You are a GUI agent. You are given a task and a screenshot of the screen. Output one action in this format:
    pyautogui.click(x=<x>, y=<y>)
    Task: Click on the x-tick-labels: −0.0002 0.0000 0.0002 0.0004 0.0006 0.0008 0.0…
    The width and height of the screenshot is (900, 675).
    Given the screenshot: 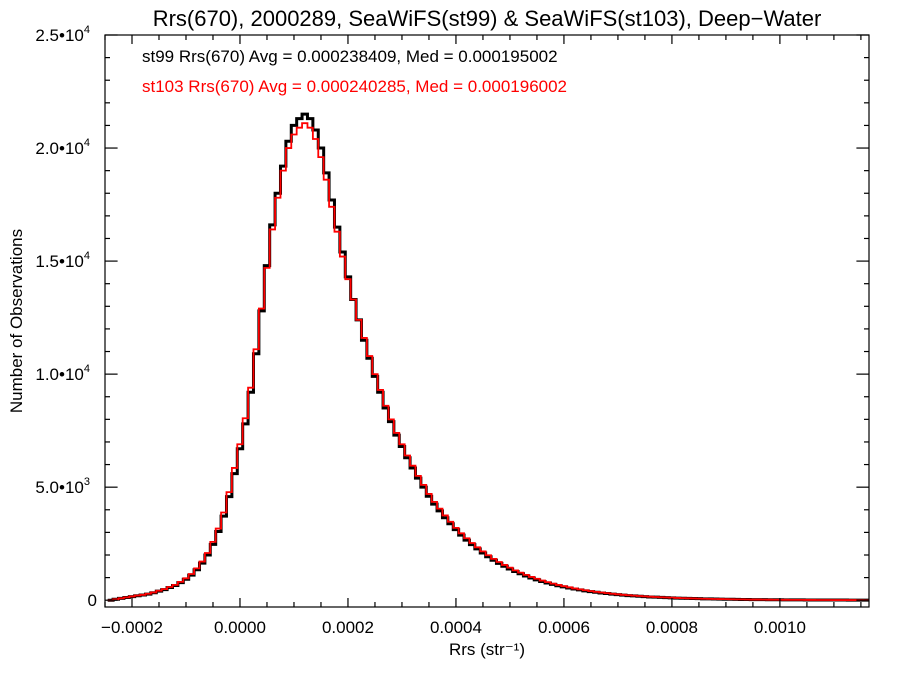 What is the action you would take?
    pyautogui.click(x=453, y=627)
    